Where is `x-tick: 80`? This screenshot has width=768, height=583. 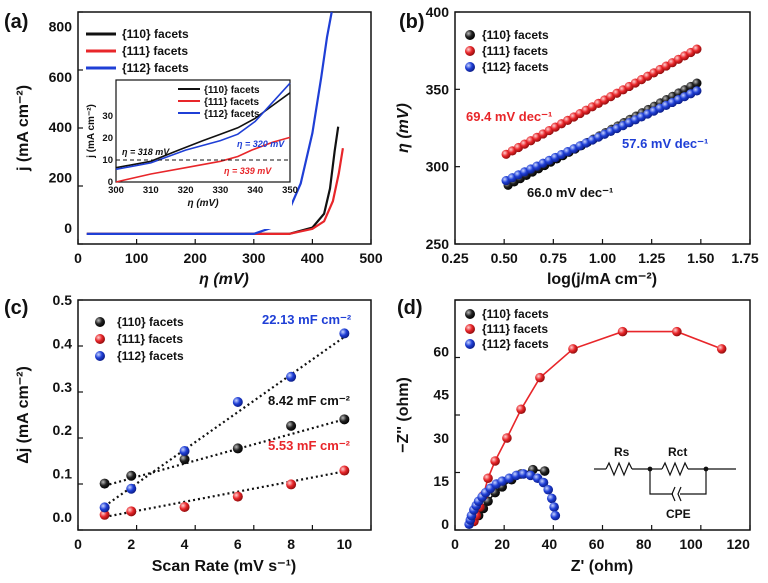
x-tick: 80 is located at coordinates (644, 544).